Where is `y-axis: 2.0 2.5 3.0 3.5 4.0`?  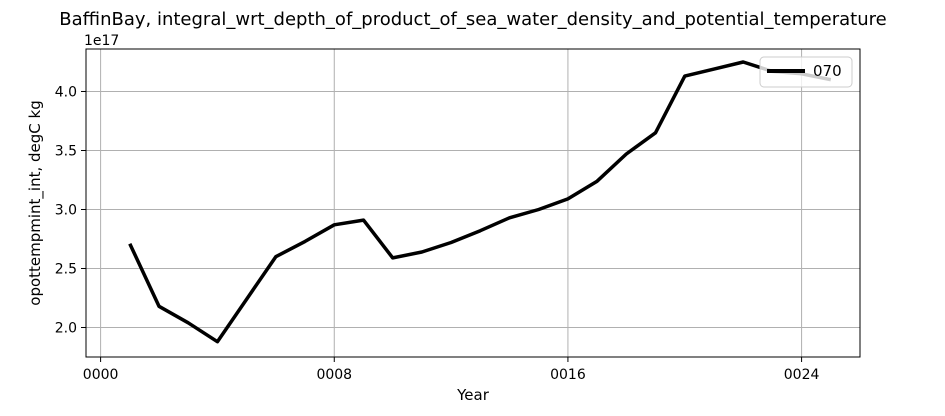
y-axis: 2.0 2.5 3.0 3.5 4.0 is located at coordinates (70, 210).